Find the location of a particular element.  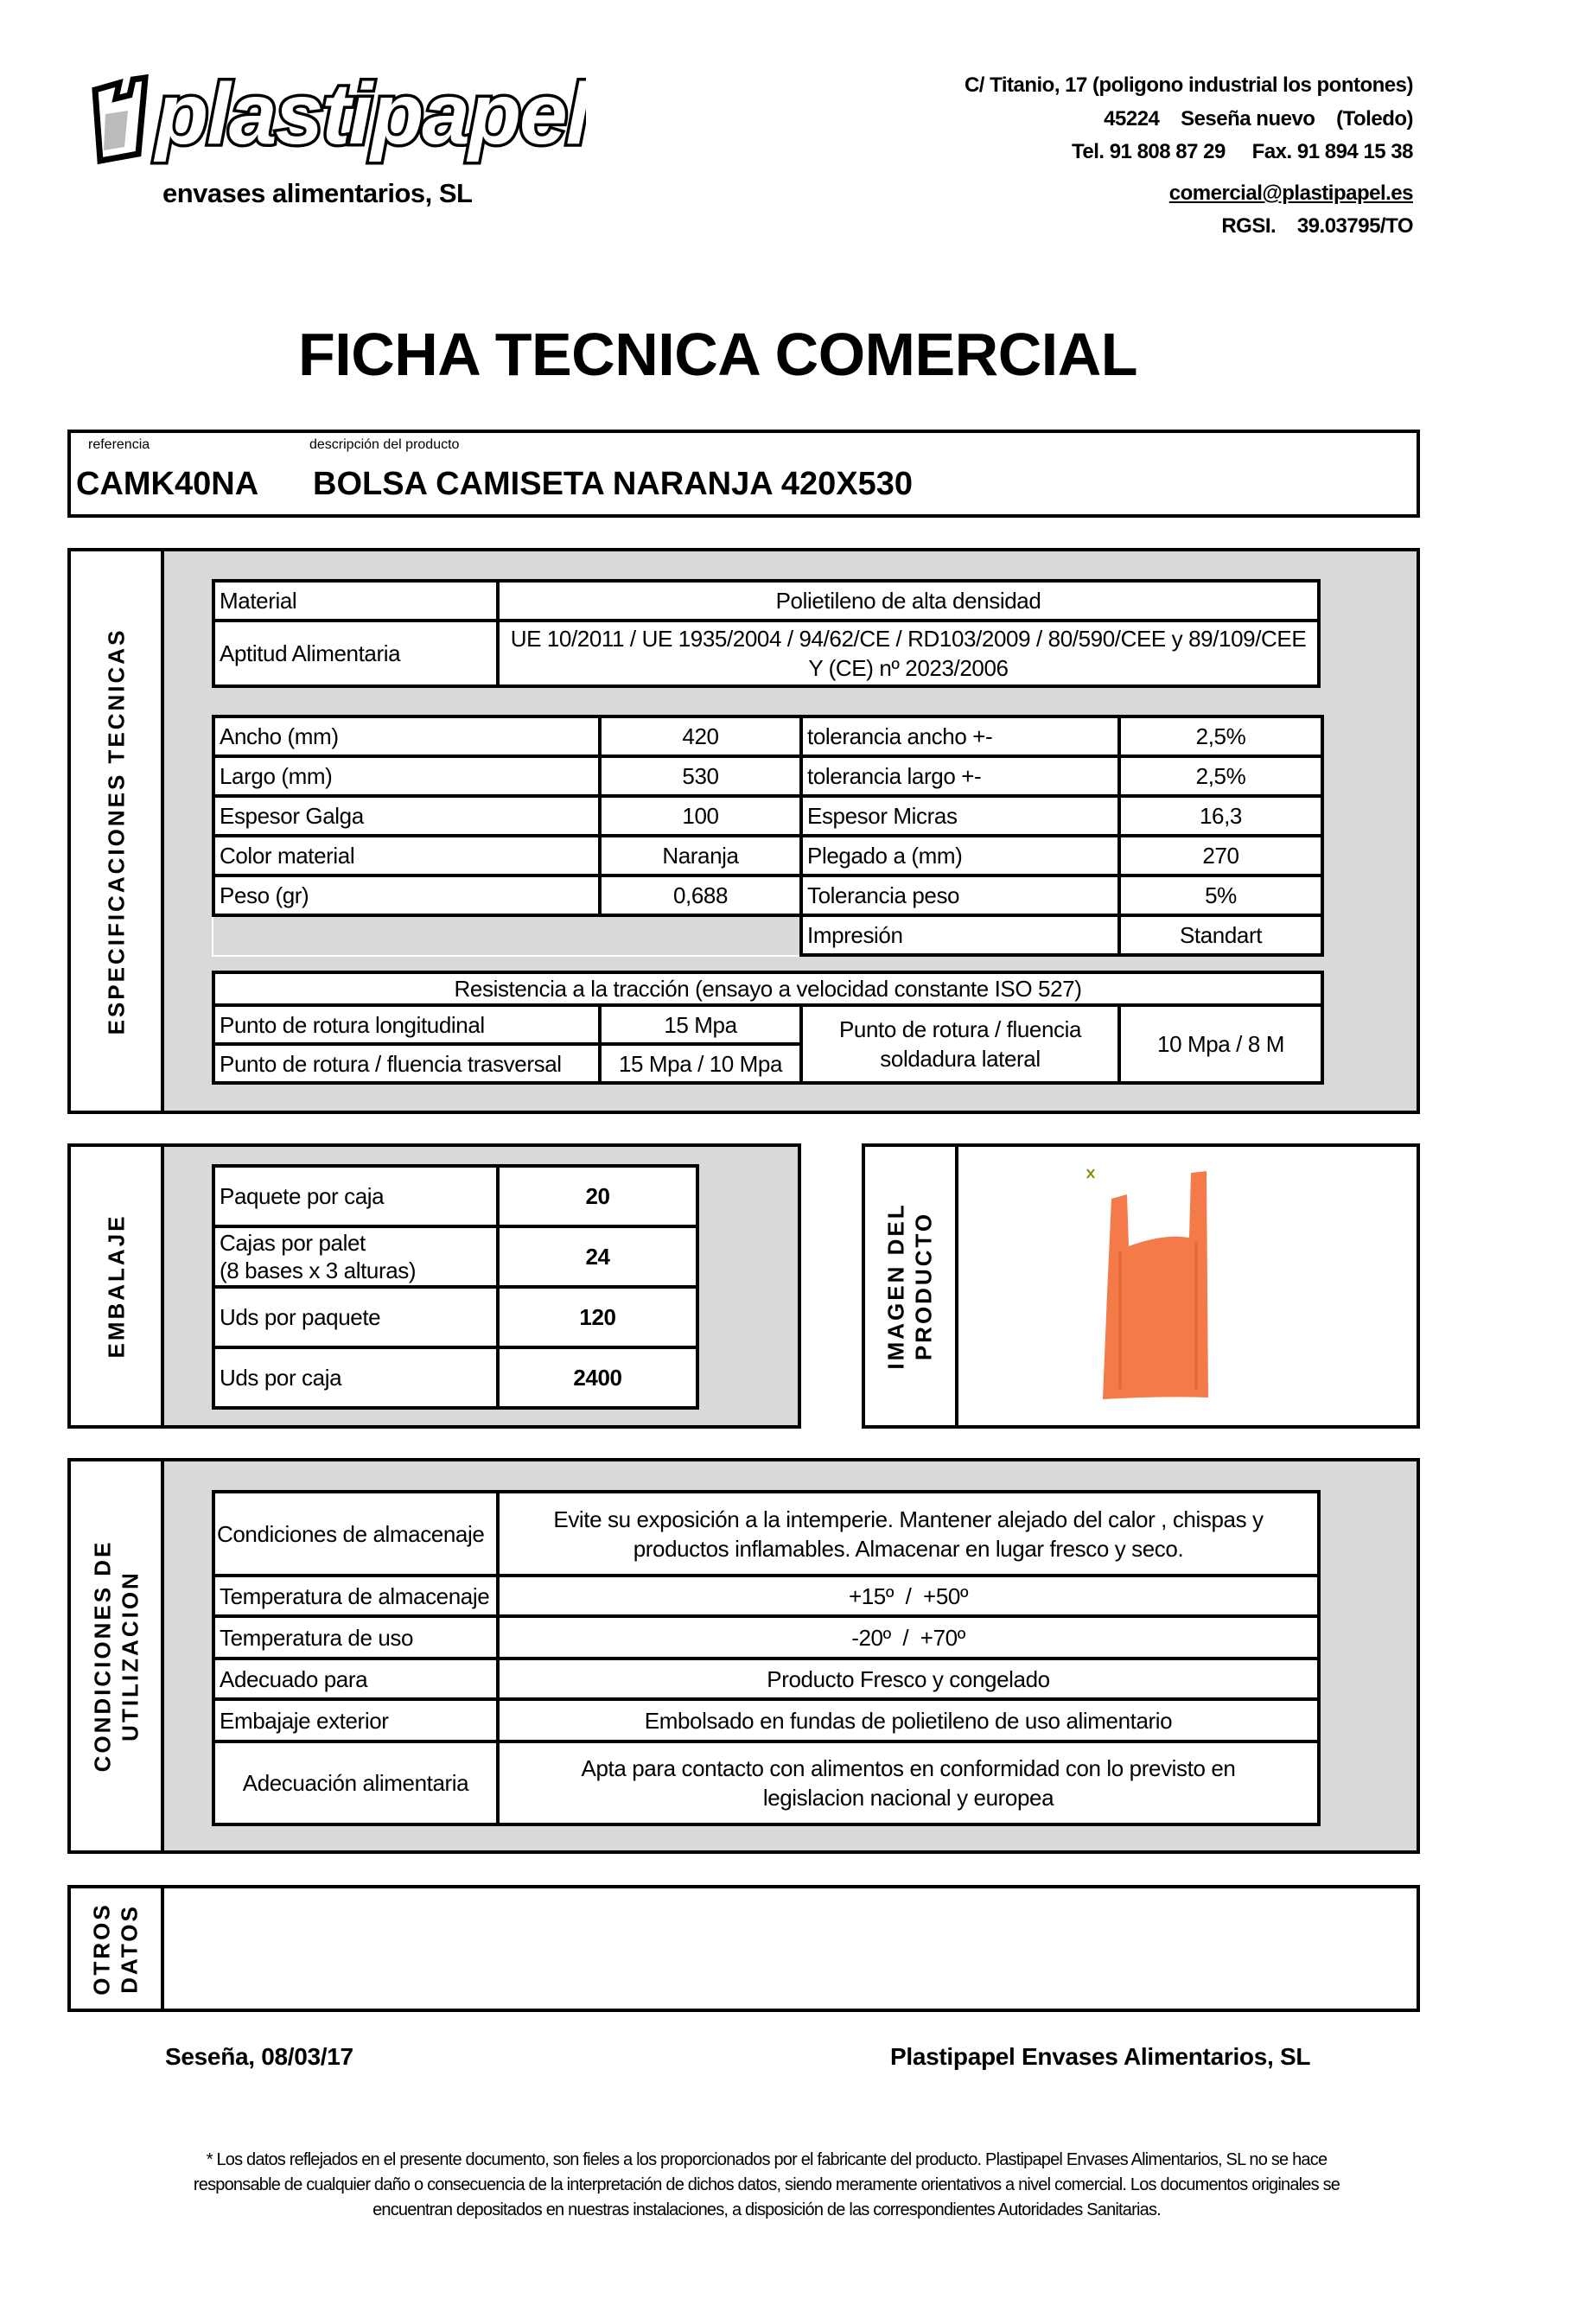

long-value: 15 Mpa is located at coordinates (700, 1025).